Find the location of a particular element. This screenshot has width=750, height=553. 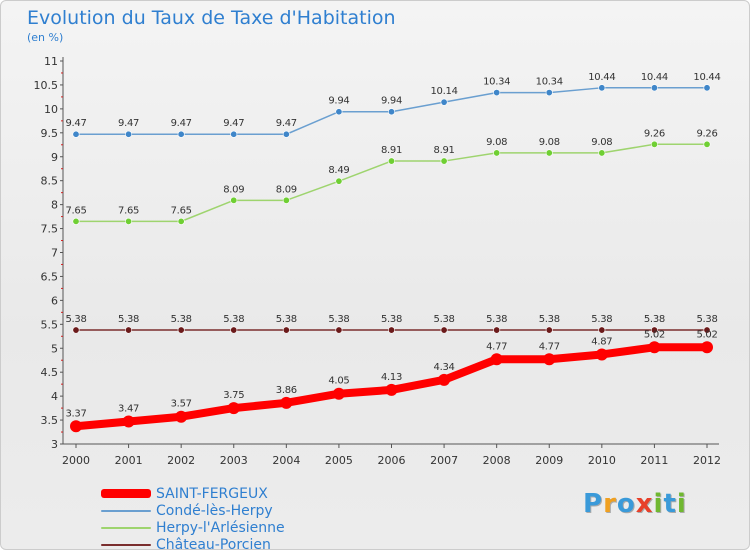

x-tick-label: 2008 is located at coordinates (497, 460).